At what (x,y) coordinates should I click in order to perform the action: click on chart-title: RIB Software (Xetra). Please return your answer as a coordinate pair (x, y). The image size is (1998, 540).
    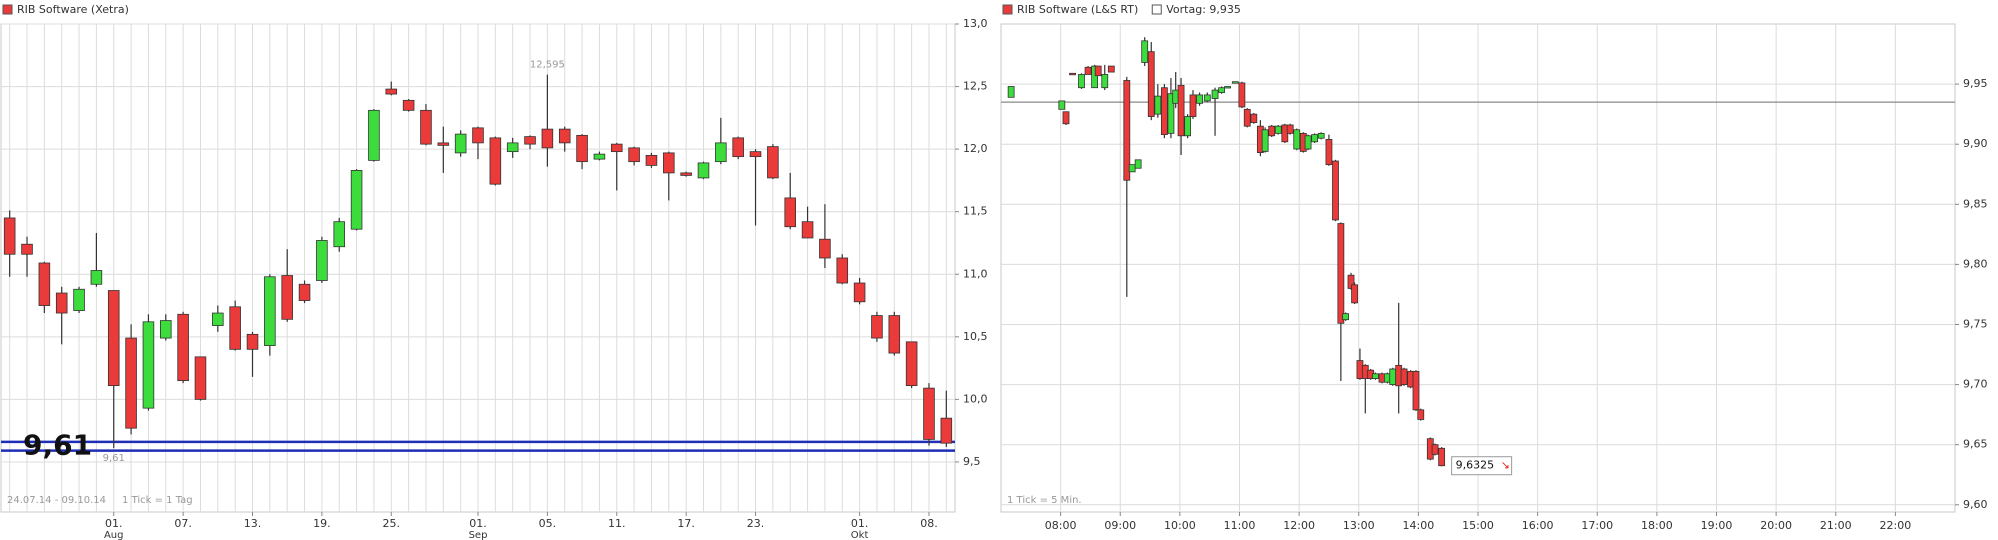
    Looking at the image, I should click on (73, 9).